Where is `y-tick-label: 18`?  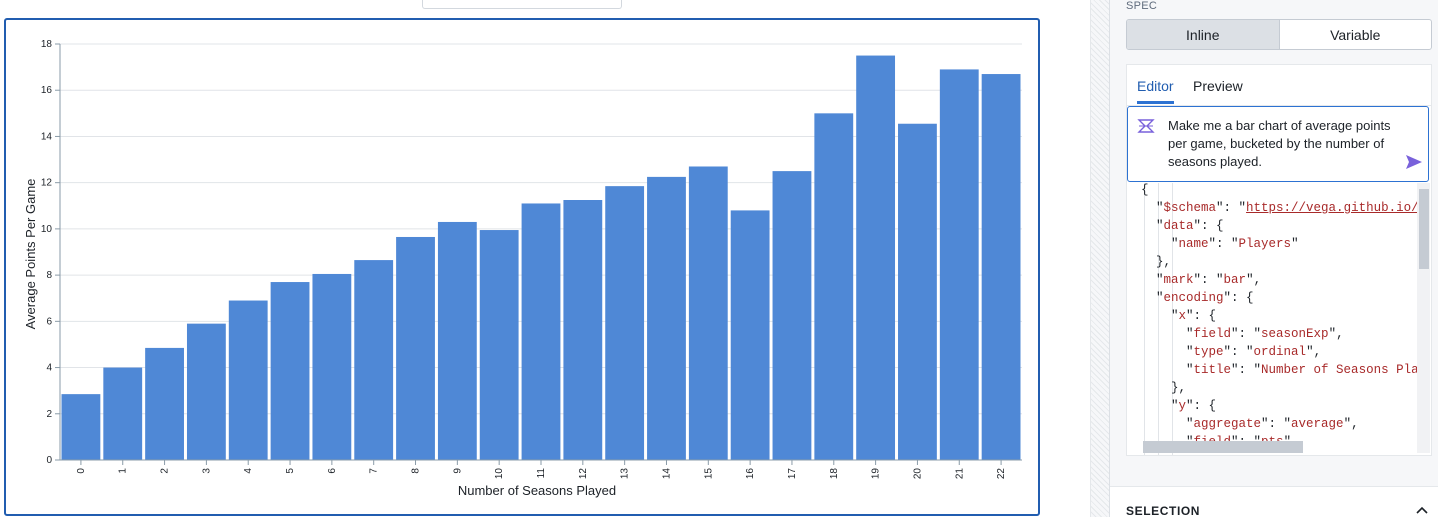
y-tick-label: 18 is located at coordinates (47, 44).